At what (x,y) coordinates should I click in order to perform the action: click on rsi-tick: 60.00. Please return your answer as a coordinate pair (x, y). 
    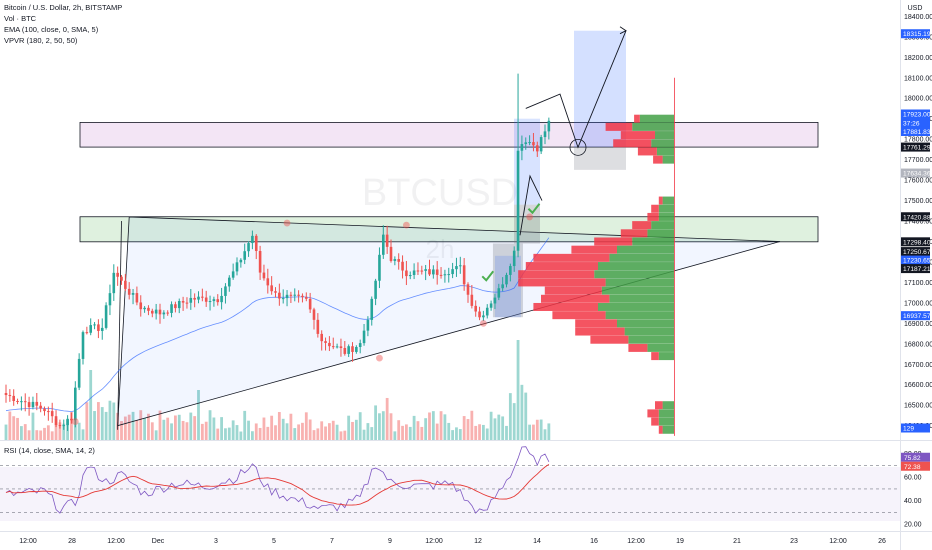
    Looking at the image, I should click on (913, 478).